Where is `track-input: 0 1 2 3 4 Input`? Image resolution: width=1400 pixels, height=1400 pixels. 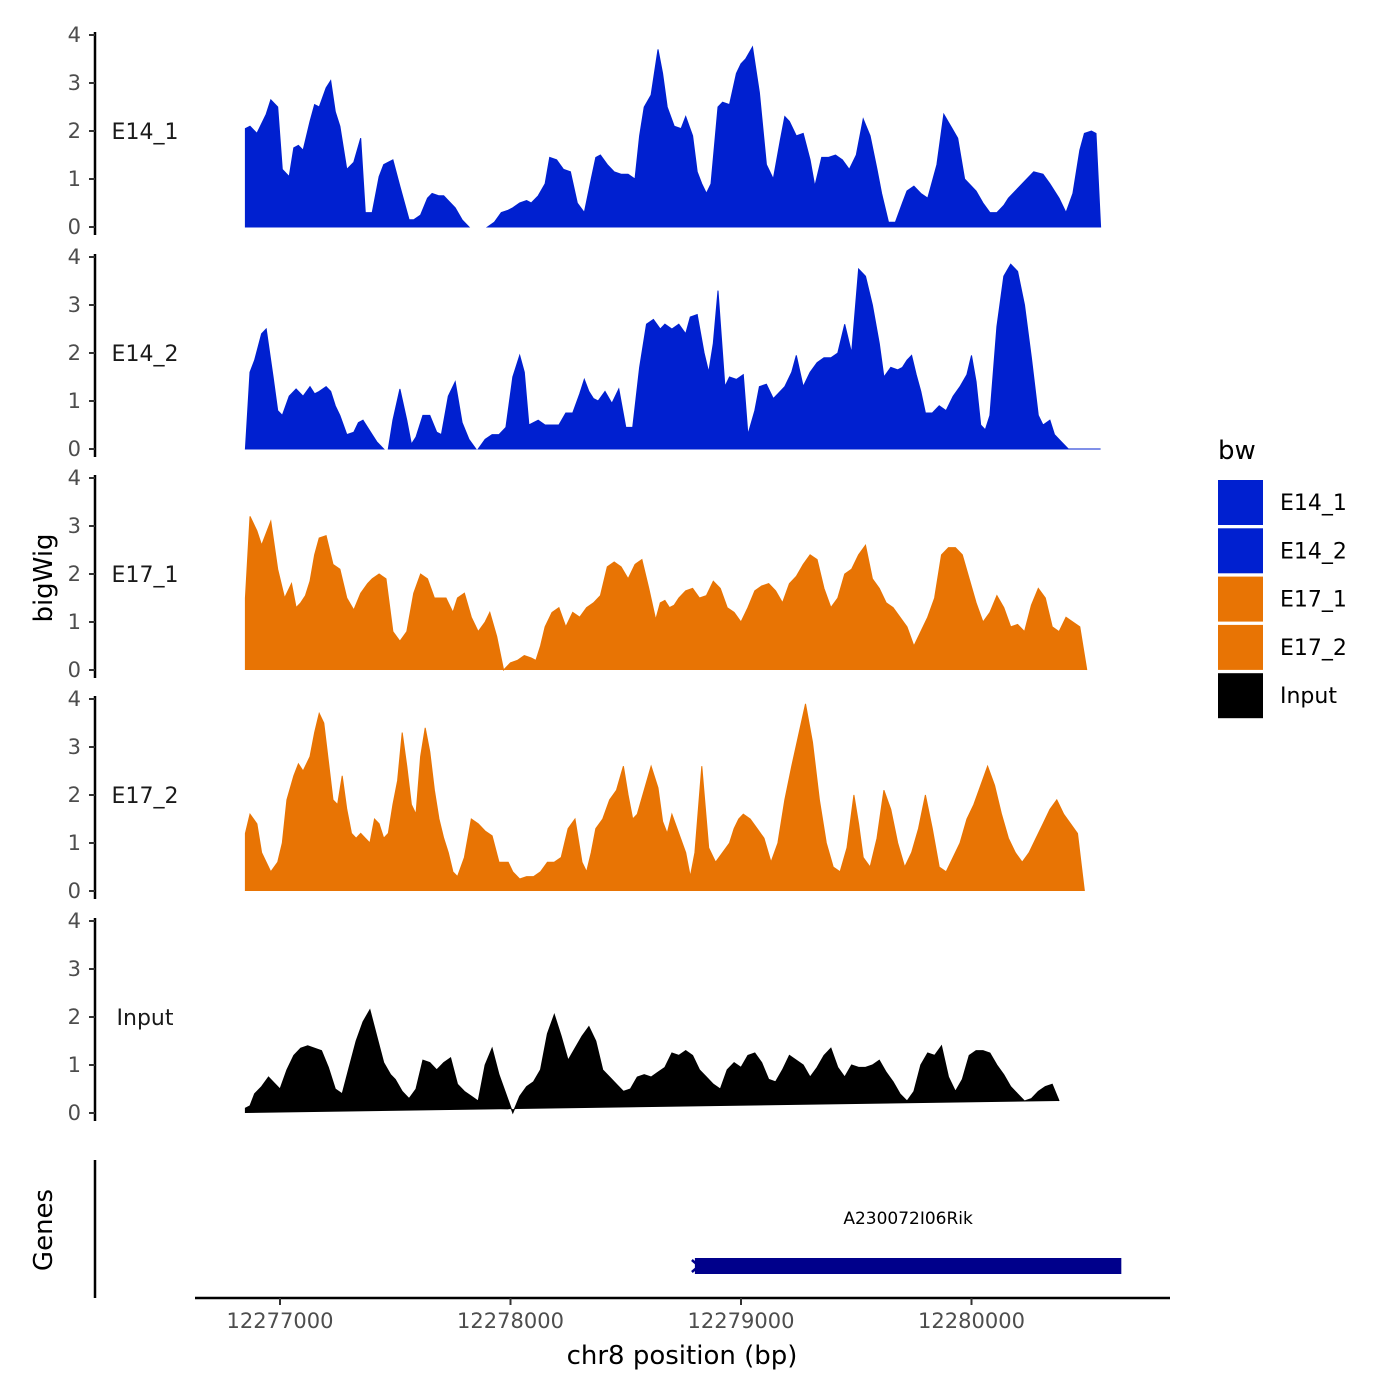
track-input: 0 1 2 3 4 Input is located at coordinates (564, 1017).